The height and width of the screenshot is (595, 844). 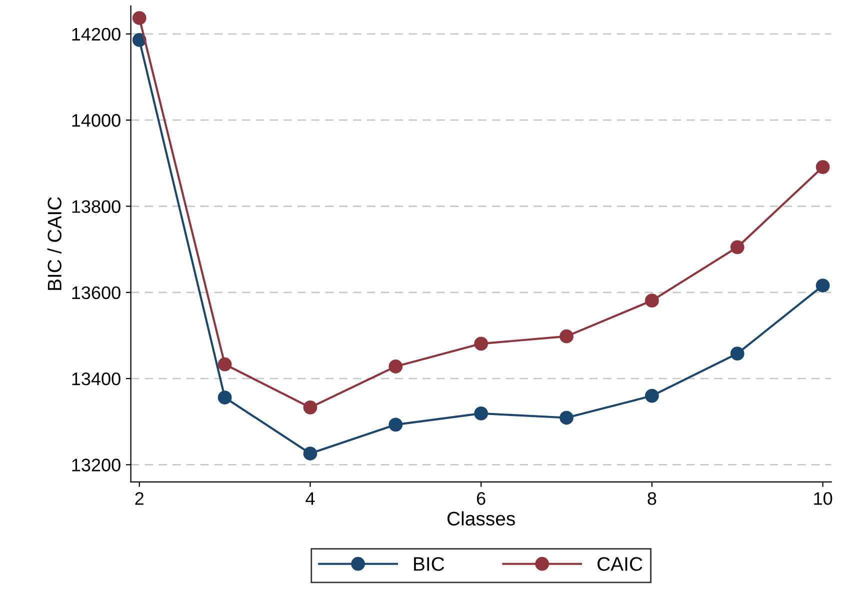 I want to click on y-tick-label: 14000, so click(x=96, y=120).